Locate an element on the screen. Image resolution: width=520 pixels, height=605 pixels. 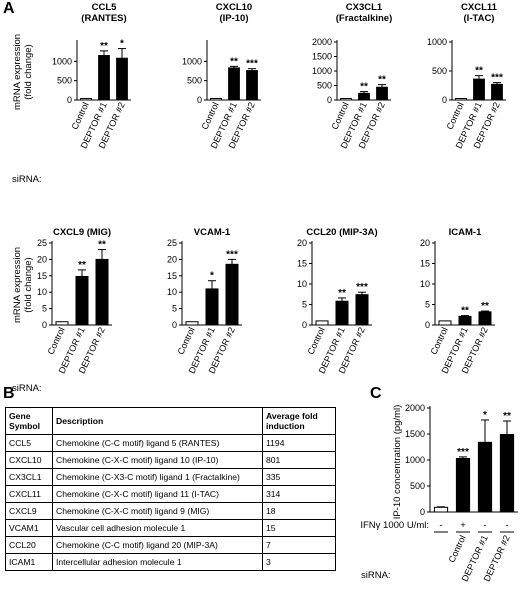
ifn-value: + is located at coordinates (463, 525).